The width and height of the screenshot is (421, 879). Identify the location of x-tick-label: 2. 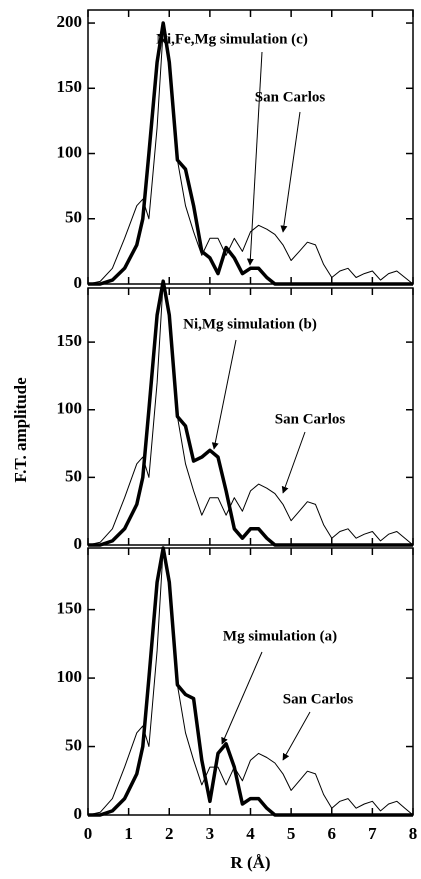
(169, 833).